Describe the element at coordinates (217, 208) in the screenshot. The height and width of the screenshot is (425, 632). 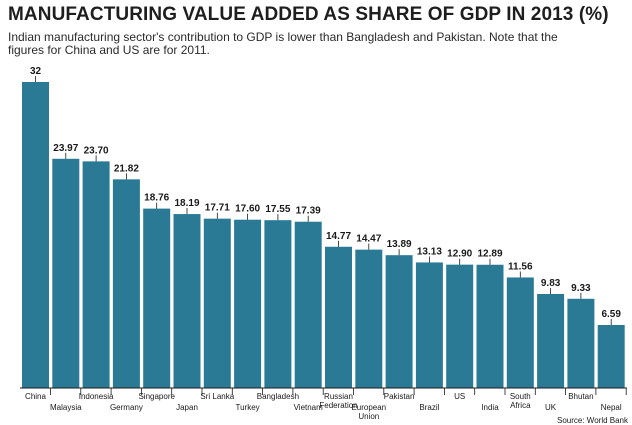
I see `value-label: 17.71` at that location.